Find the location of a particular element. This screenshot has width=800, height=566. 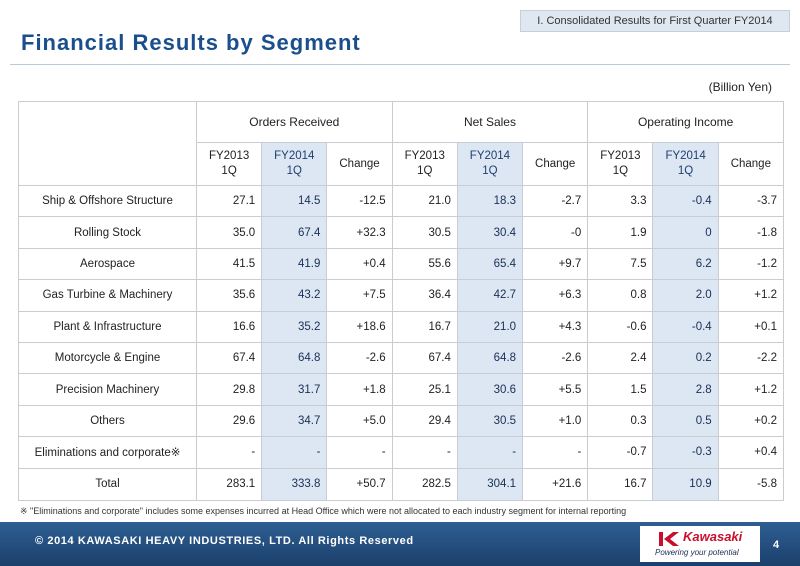

income-fy2014-cell: 2.8 is located at coordinates (685, 389).